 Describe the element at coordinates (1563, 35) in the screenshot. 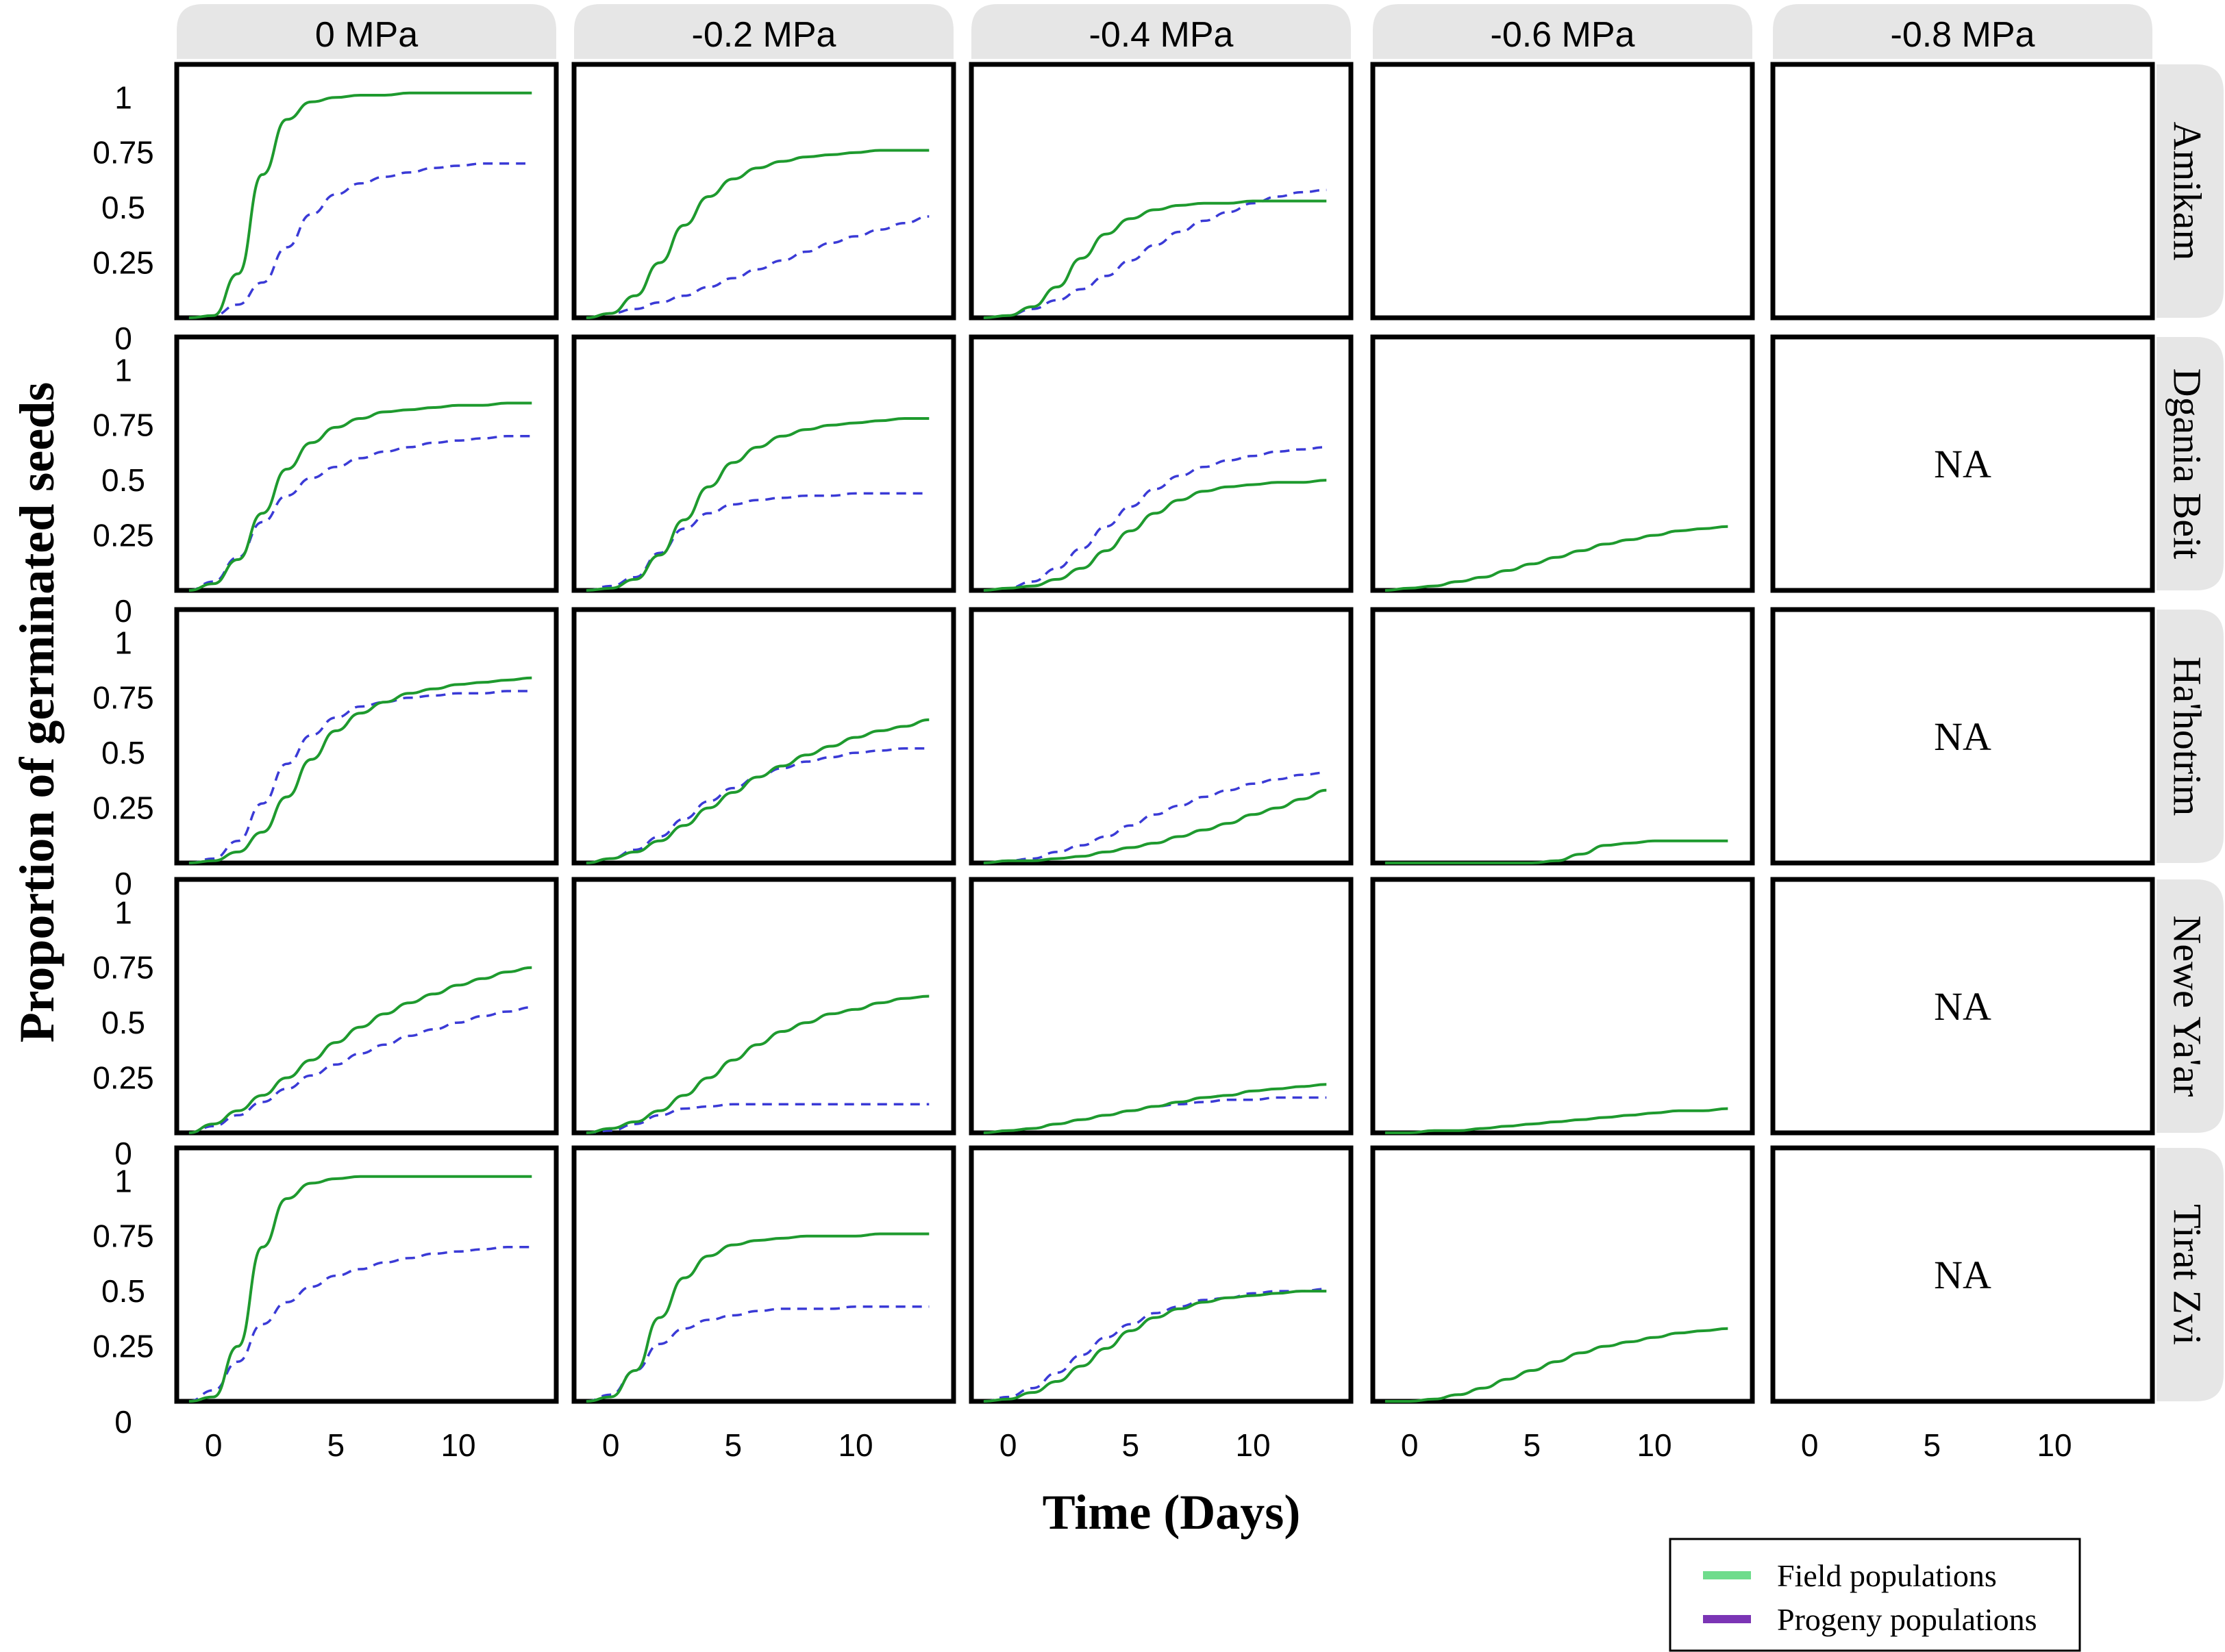

I see `column-label: -0.6 MPa` at that location.